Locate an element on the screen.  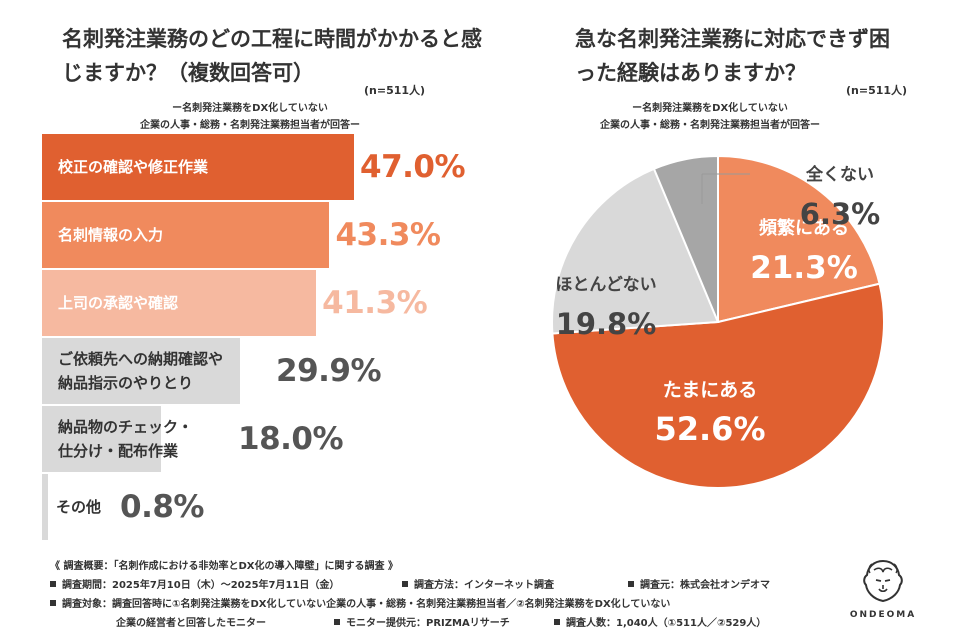
pie-chart-subtitle-line2: 企業の人事・総務・名刺発注業務担当者が回答ー is located at coordinates (710, 125).